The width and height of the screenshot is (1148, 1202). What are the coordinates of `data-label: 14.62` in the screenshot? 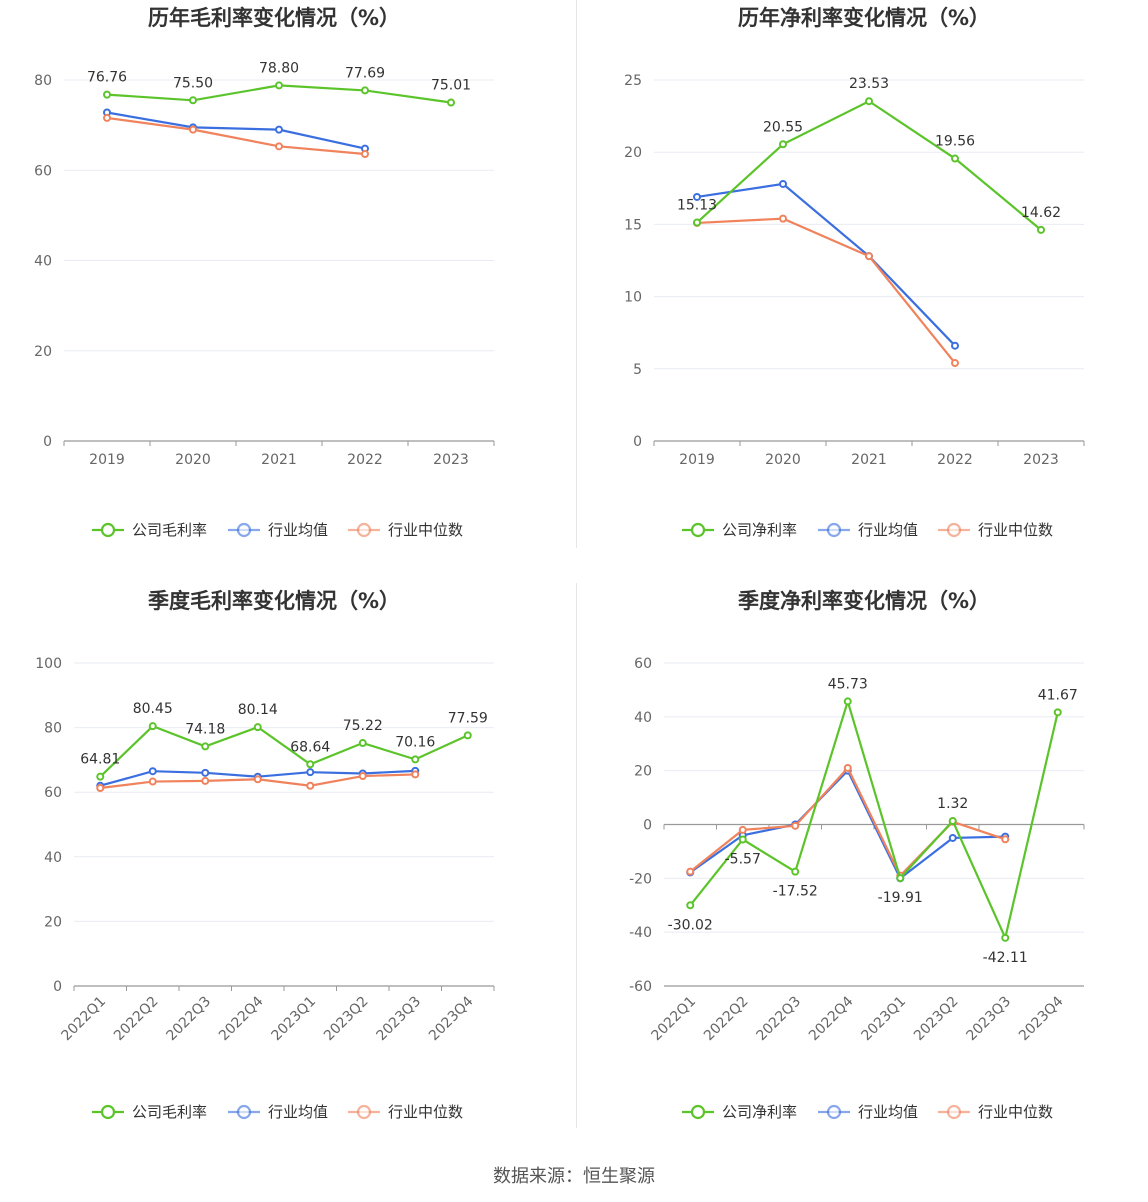 It's located at (1041, 213).